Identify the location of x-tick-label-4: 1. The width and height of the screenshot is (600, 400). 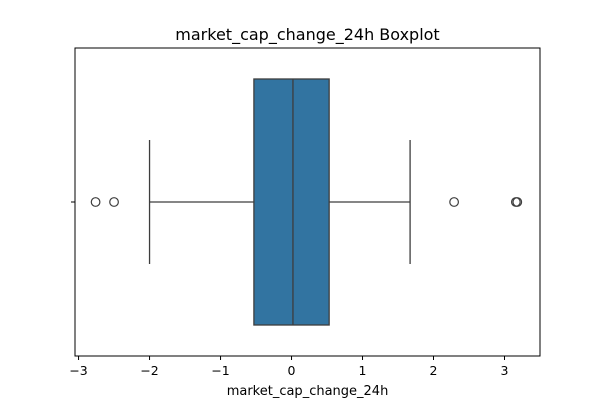
(363, 370).